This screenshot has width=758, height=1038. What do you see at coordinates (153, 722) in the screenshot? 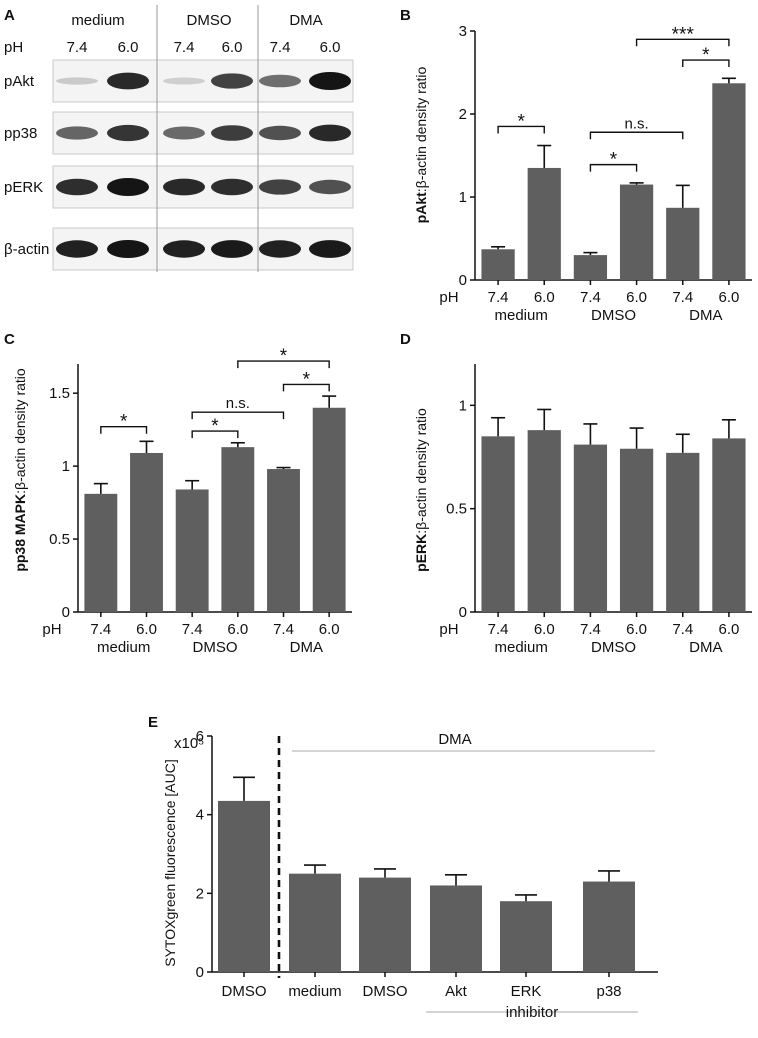
I see `panel-label-e: E` at bounding box center [153, 722].